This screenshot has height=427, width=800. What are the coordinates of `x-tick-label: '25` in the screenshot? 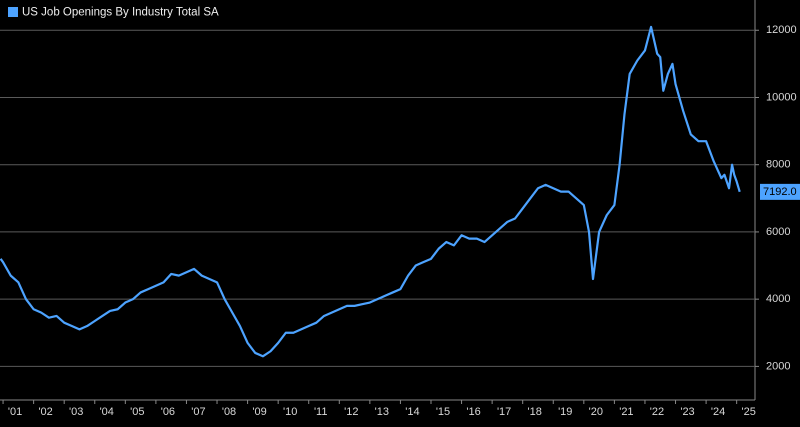 It's located at (748, 412).